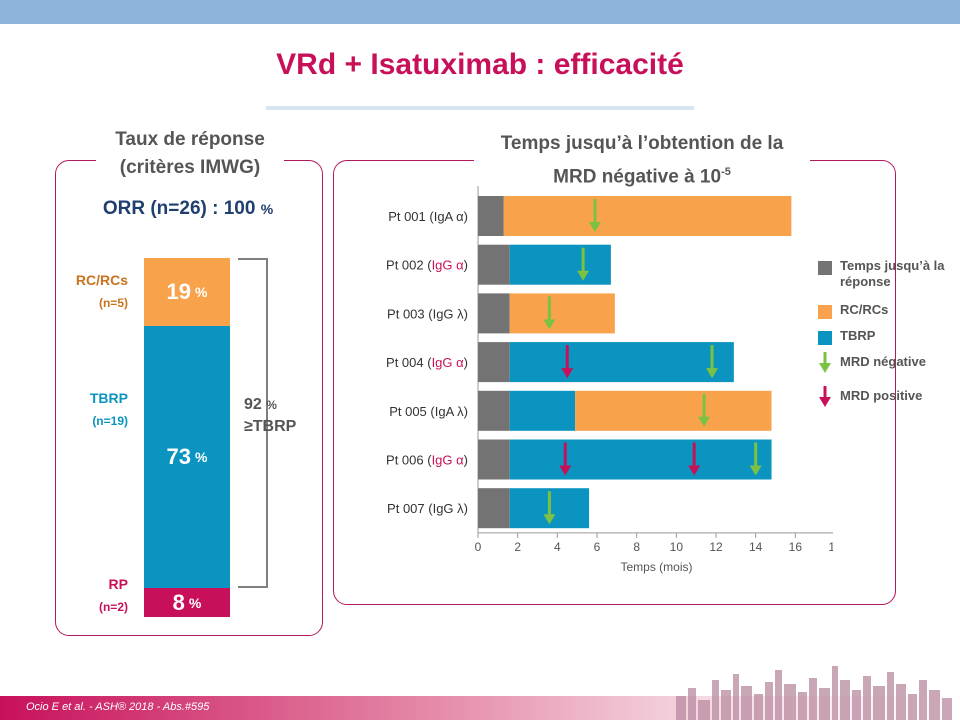  I want to click on vgpr-bracket, so click(253, 423).